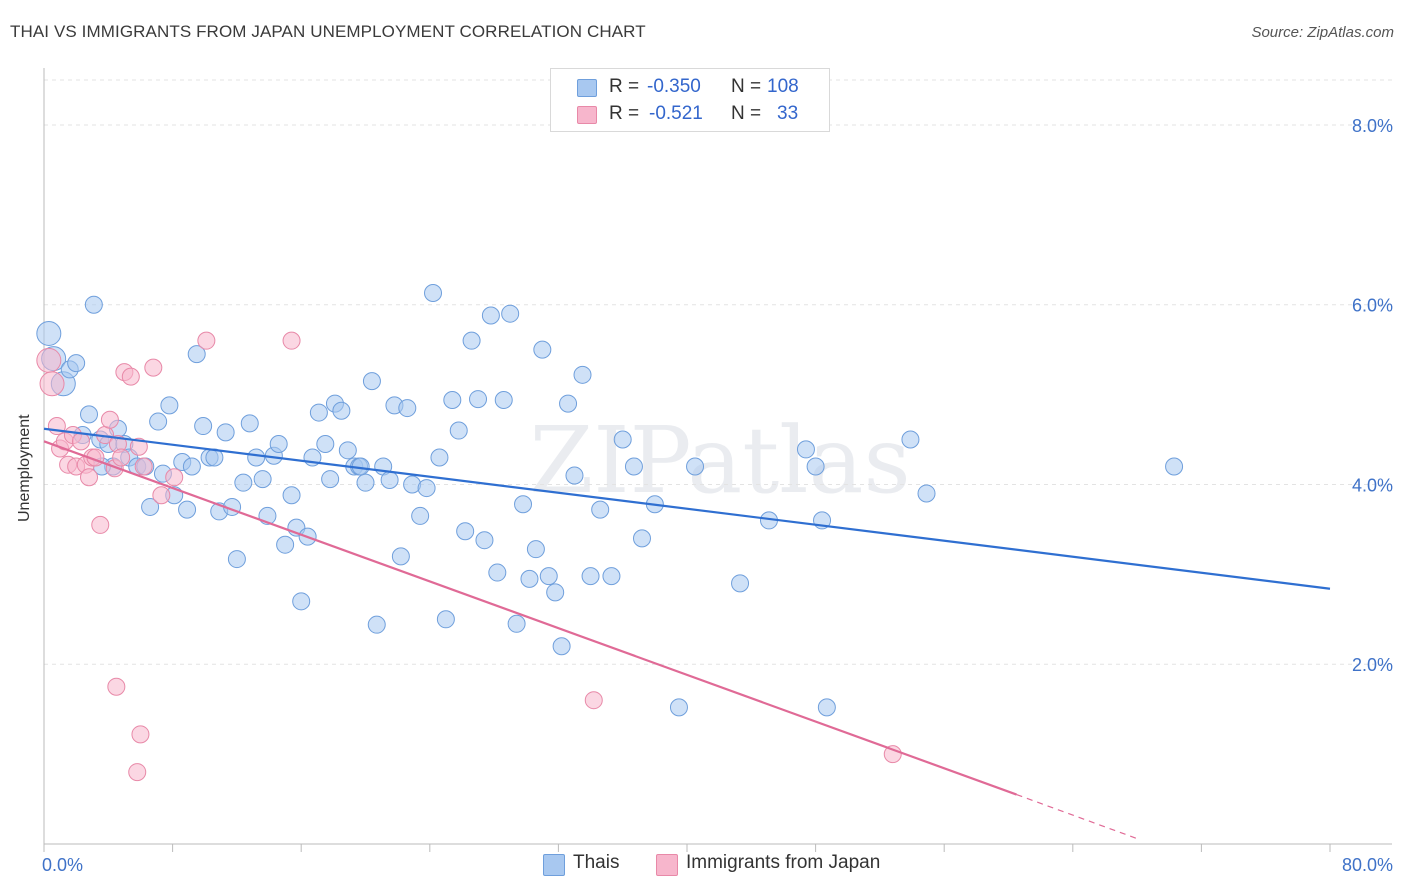 The height and width of the screenshot is (892, 1406). I want to click on stats-row-thais: R = -0.350 N = 108, so click(690, 87).